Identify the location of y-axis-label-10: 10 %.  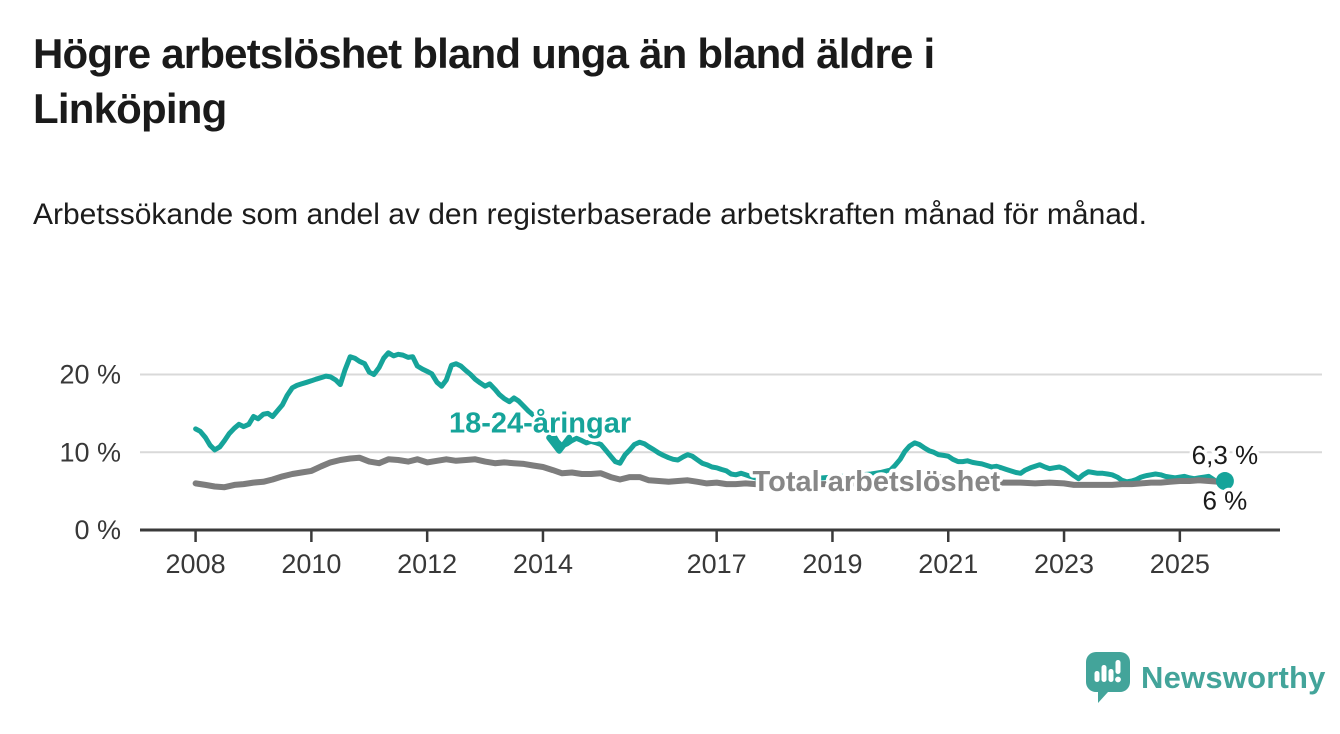
(90, 452).